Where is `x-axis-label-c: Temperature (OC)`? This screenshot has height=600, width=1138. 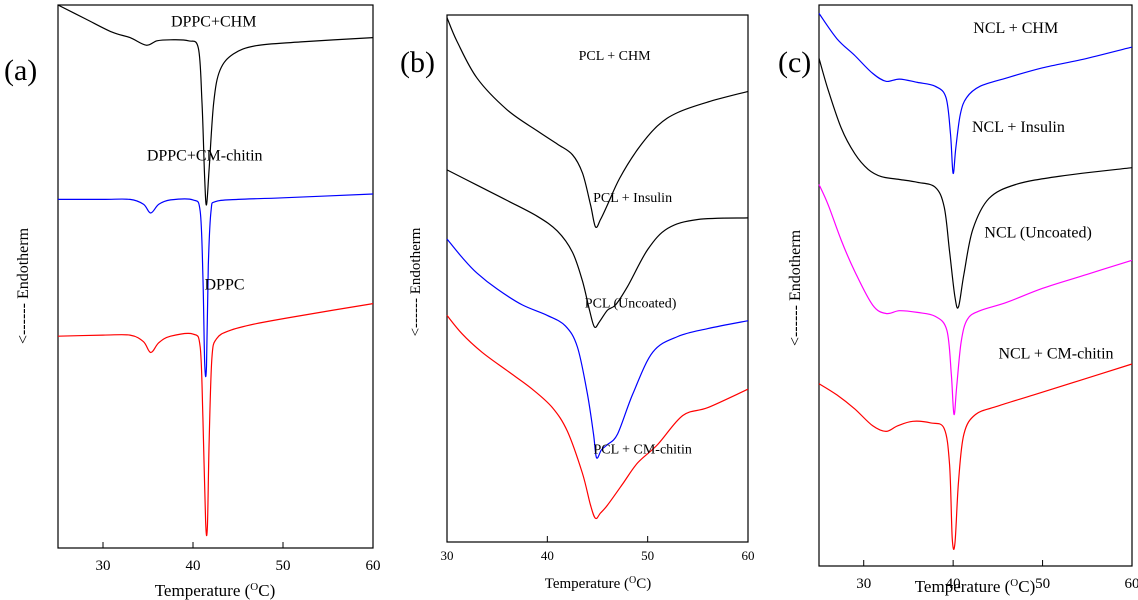 x-axis-label-c: Temperature (OC) is located at coordinates (975, 586).